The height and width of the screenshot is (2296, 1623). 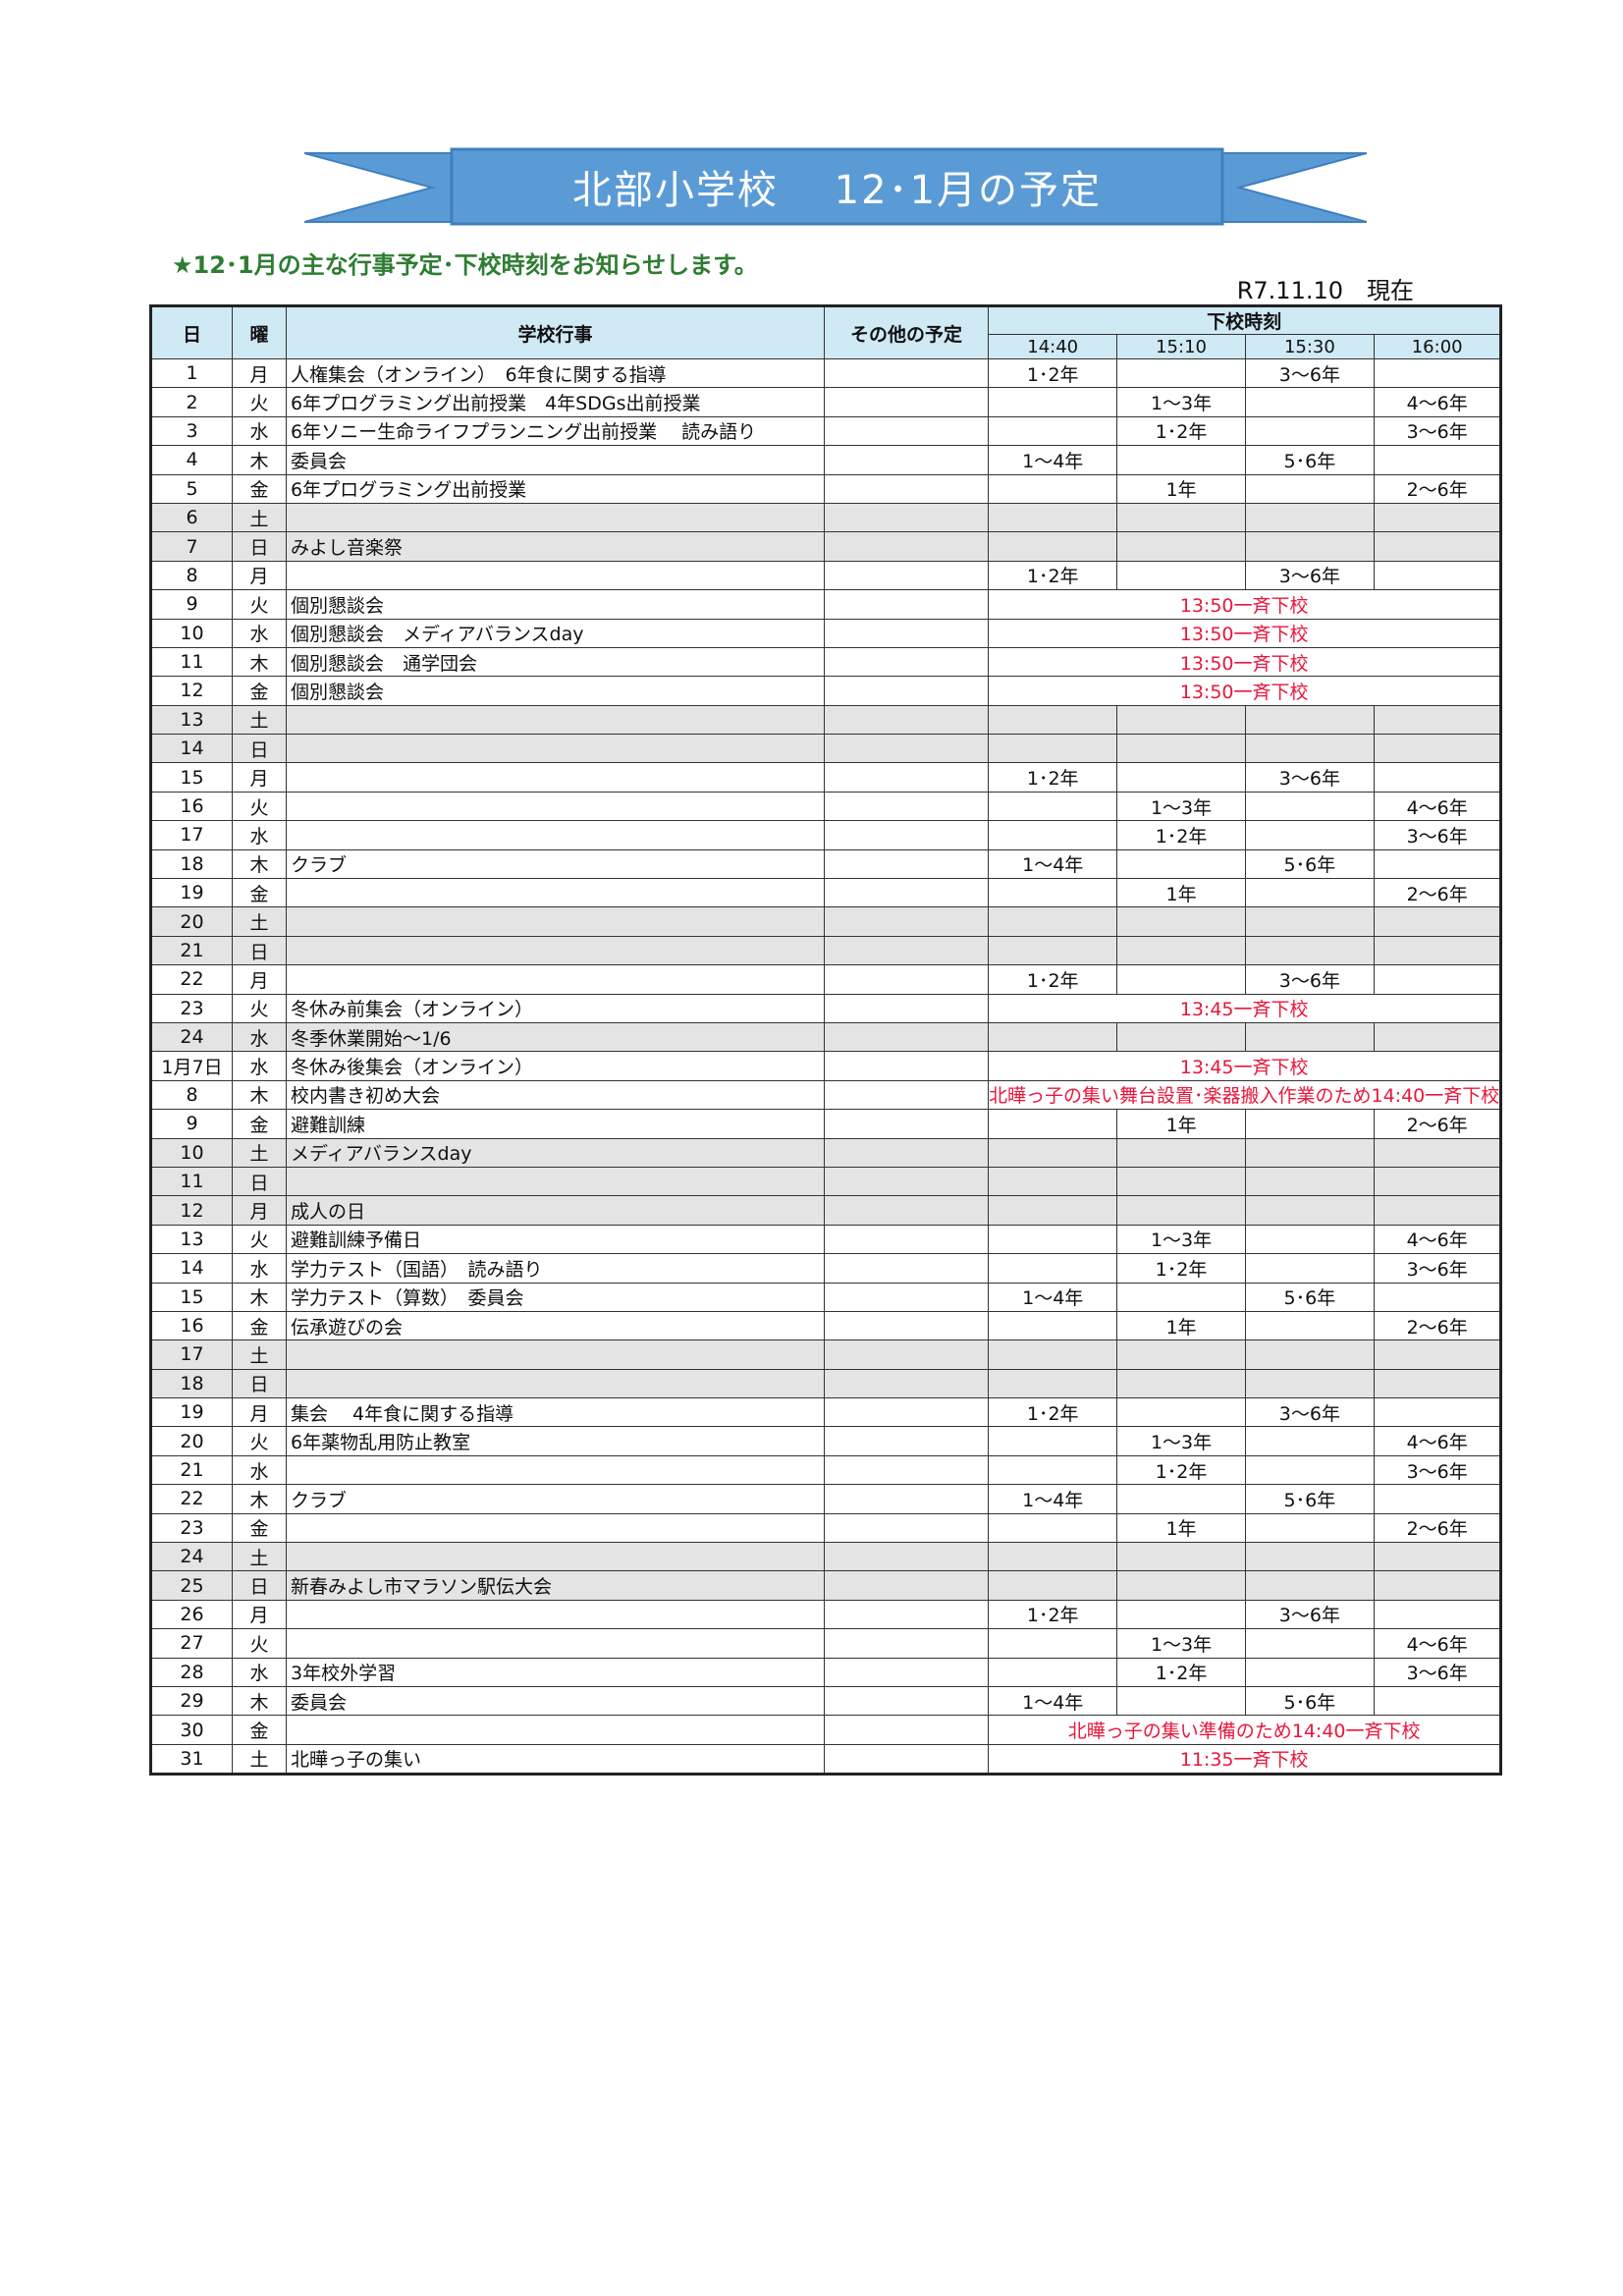 I want to click on event-cell: 北曄っ子の集い, so click(x=556, y=1759).